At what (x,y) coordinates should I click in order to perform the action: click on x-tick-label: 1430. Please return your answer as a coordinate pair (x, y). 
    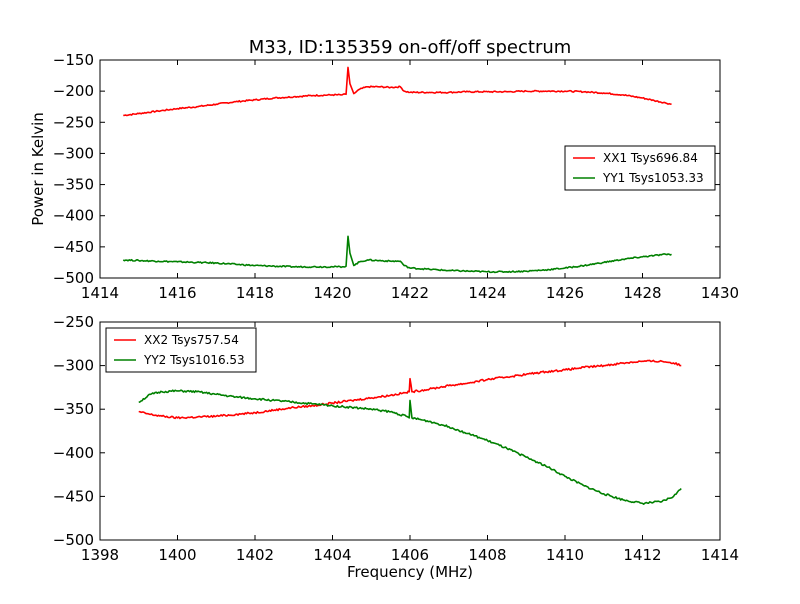
    Looking at the image, I should click on (720, 293).